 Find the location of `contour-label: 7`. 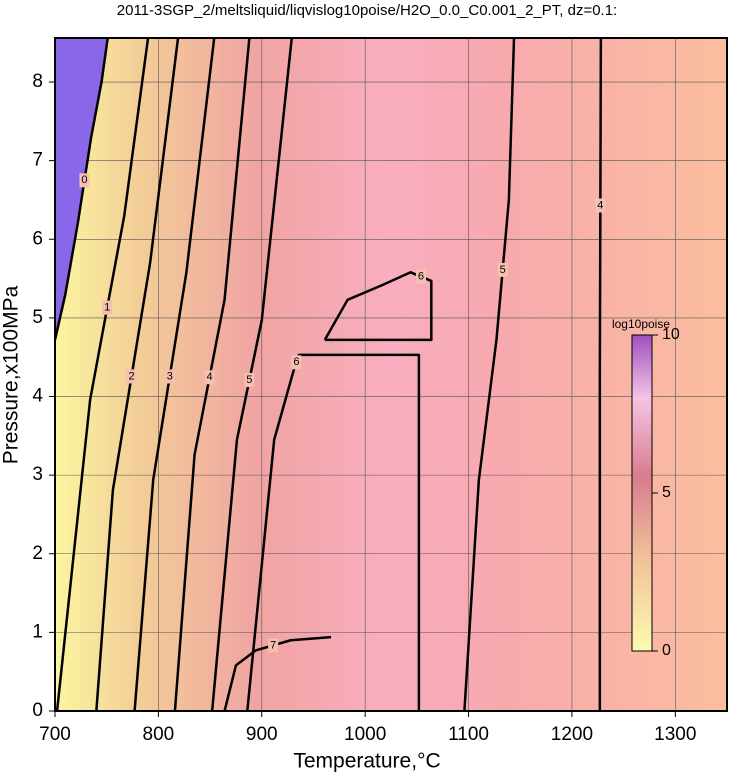

contour-label: 7 is located at coordinates (273, 645).